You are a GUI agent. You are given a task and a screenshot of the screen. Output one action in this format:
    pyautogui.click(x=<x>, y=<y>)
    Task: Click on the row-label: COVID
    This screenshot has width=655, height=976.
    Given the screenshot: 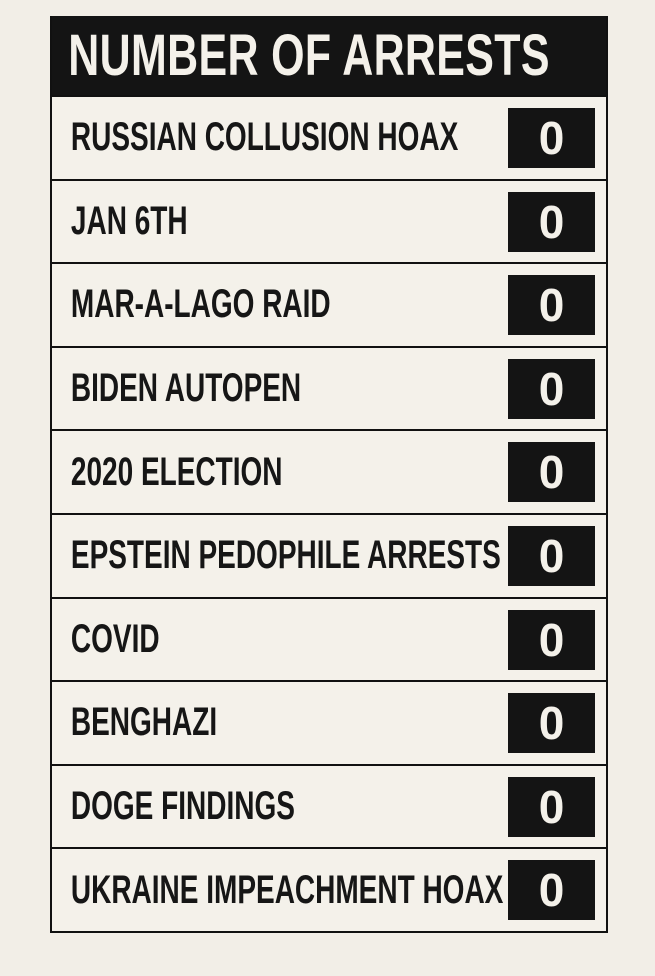 What is the action you would take?
    pyautogui.click(x=115, y=638)
    